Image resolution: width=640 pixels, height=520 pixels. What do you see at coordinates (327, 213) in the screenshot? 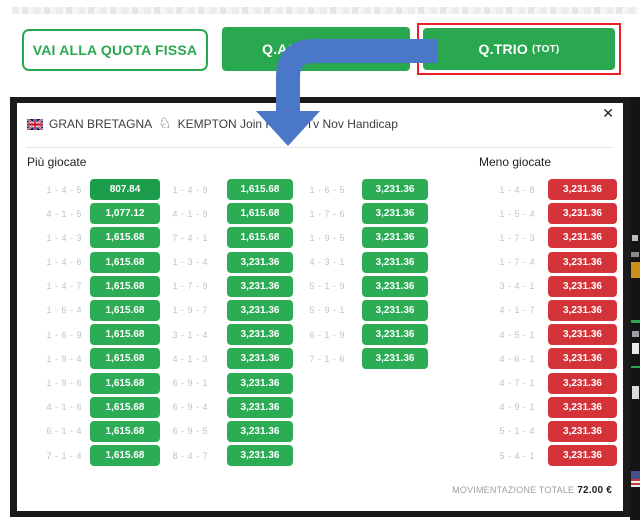
I see `combination-label: 1 - 7 - 6` at bounding box center [327, 213].